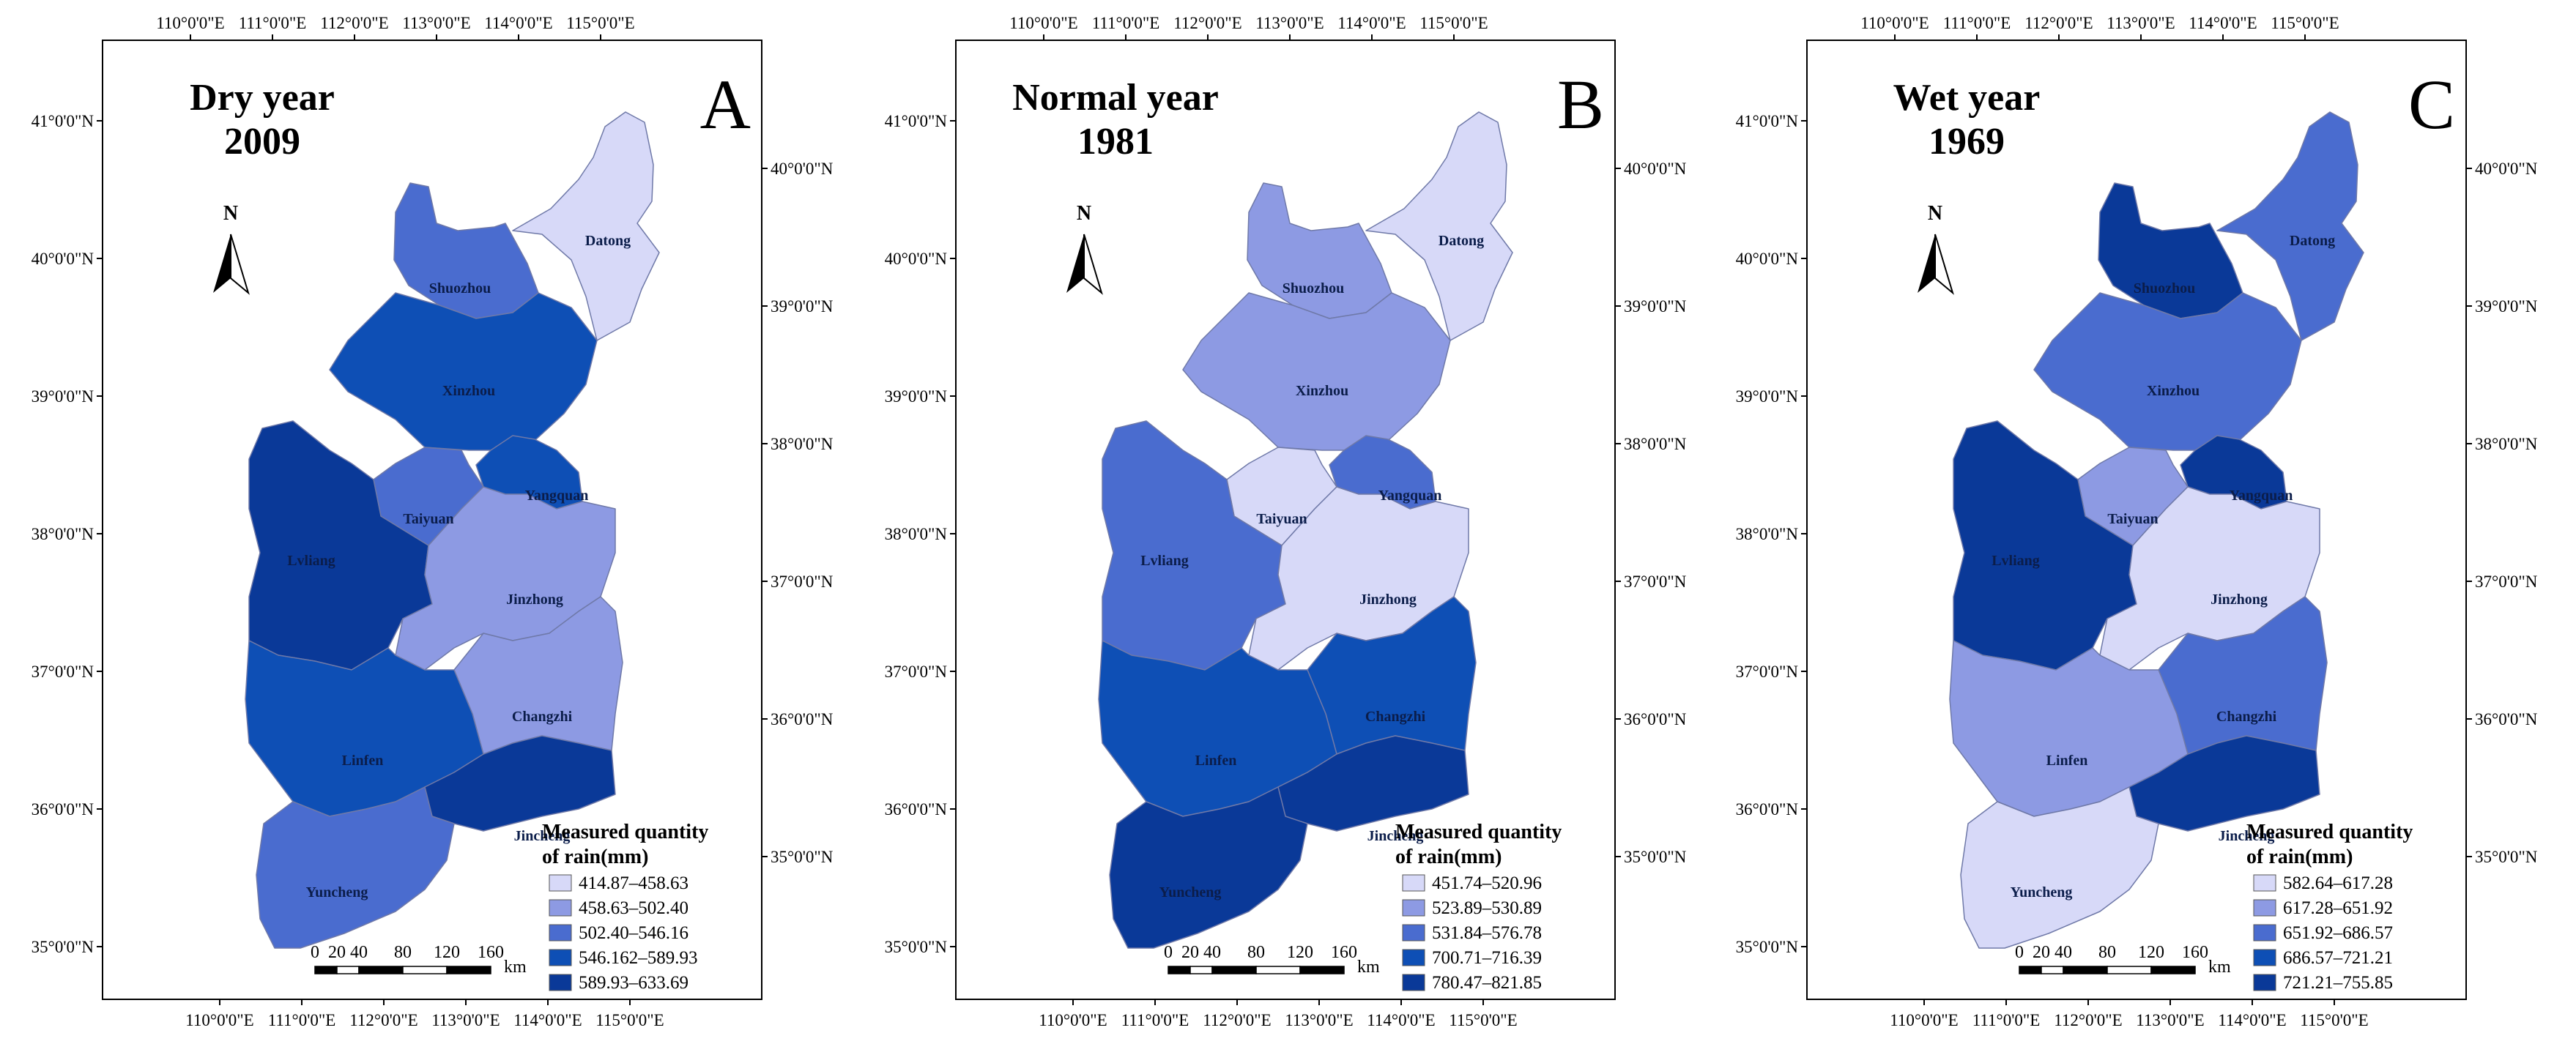 Image resolution: width=2576 pixels, height=1044 pixels. What do you see at coordinates (1461, 241) in the screenshot?
I see `district-label-datong: Datong` at bounding box center [1461, 241].